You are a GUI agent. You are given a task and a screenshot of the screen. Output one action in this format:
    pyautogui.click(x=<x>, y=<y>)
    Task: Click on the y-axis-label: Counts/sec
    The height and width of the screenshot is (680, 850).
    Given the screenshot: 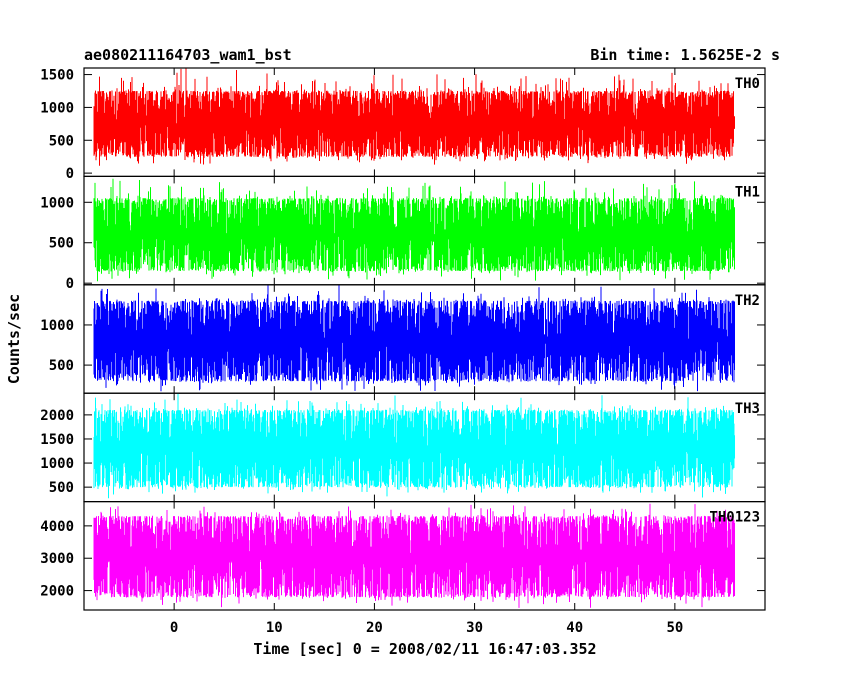 What is the action you would take?
    pyautogui.click(x=14, y=339)
    